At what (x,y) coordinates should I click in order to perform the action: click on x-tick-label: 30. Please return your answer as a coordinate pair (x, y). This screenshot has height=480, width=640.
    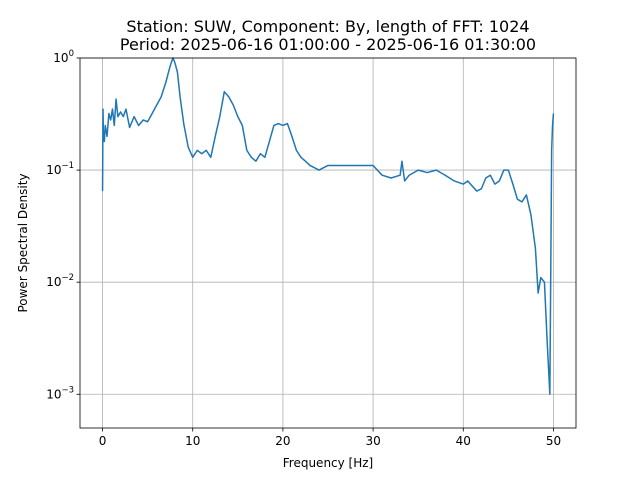
    Looking at the image, I should click on (372, 441).